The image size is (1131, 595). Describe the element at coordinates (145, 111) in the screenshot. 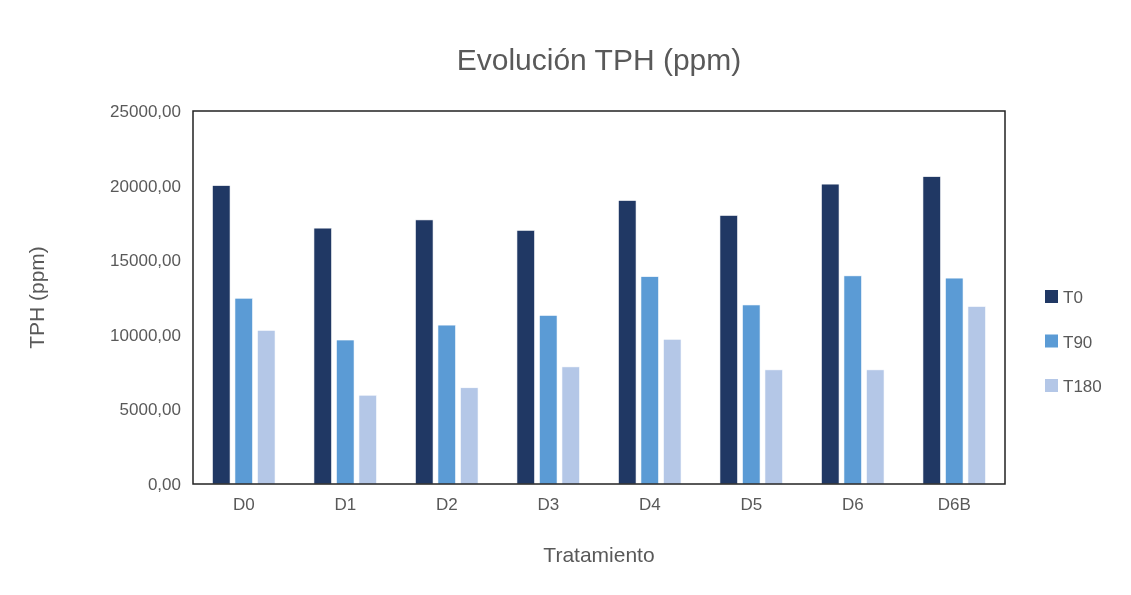

I see `y-tick-label: 25000,00` at that location.